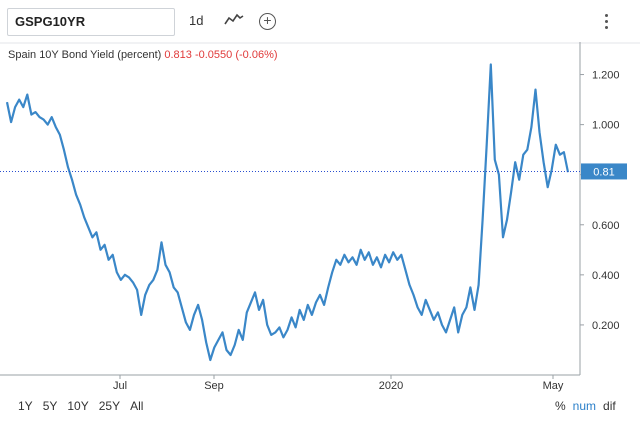  Describe the element at coordinates (553, 386) in the screenshot. I see `x-tick-label: May` at that location.